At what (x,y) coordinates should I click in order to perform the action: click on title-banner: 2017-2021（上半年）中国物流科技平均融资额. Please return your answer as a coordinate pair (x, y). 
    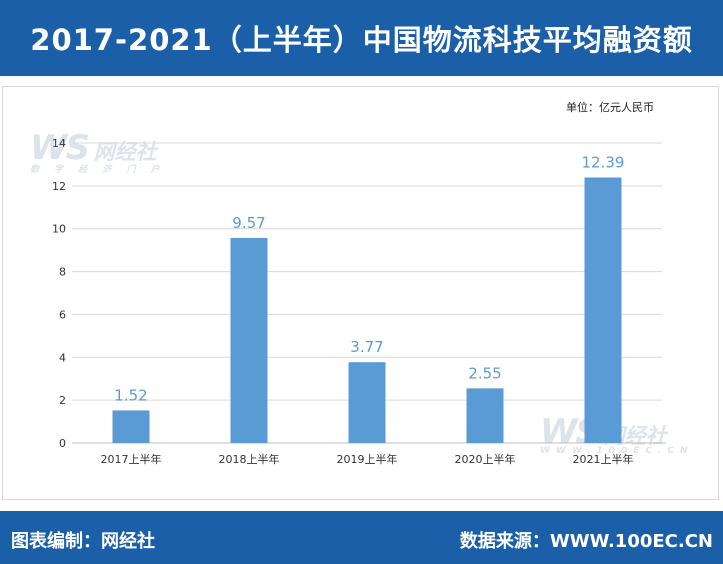
    Looking at the image, I should click on (361, 38).